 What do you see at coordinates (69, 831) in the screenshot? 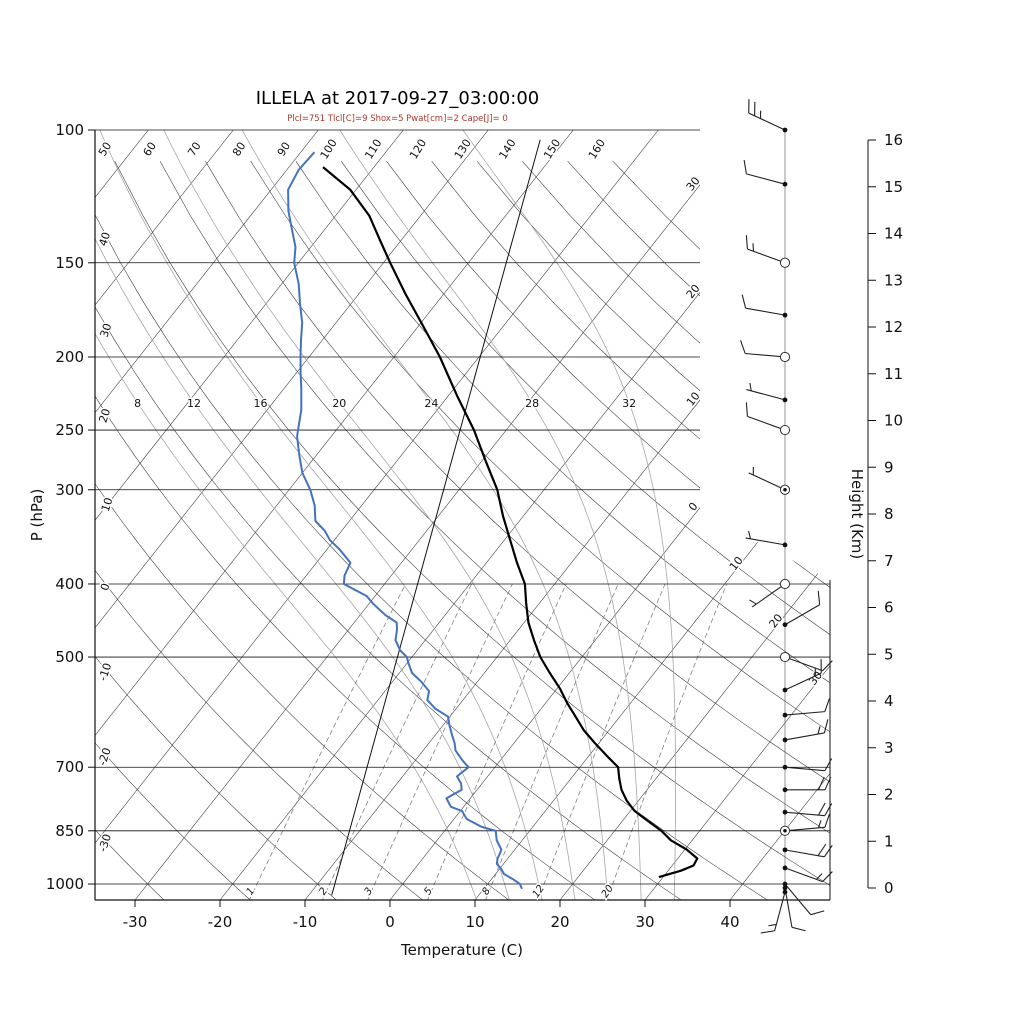
I see `svg-text: 850` at bounding box center [69, 831].